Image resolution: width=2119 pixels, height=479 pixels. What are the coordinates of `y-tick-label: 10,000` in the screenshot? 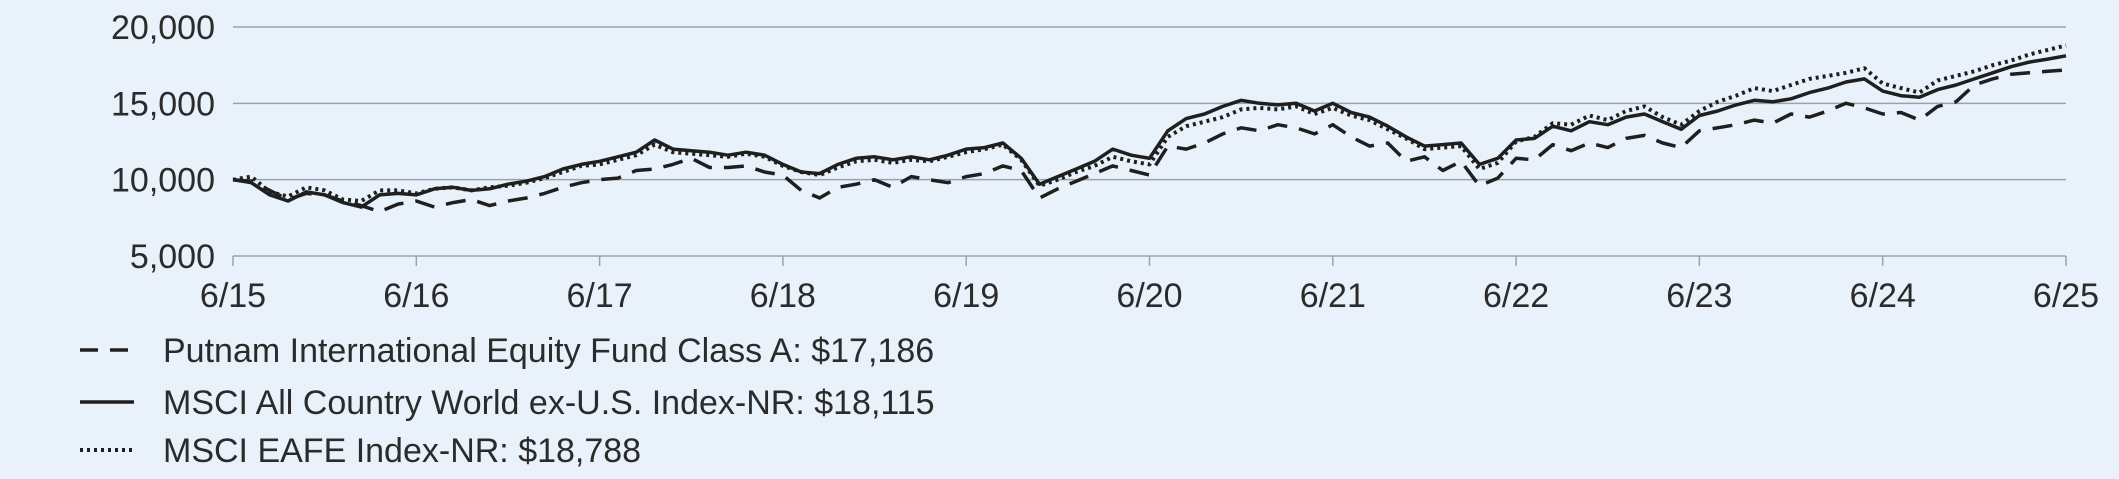 It's located at (163, 181).